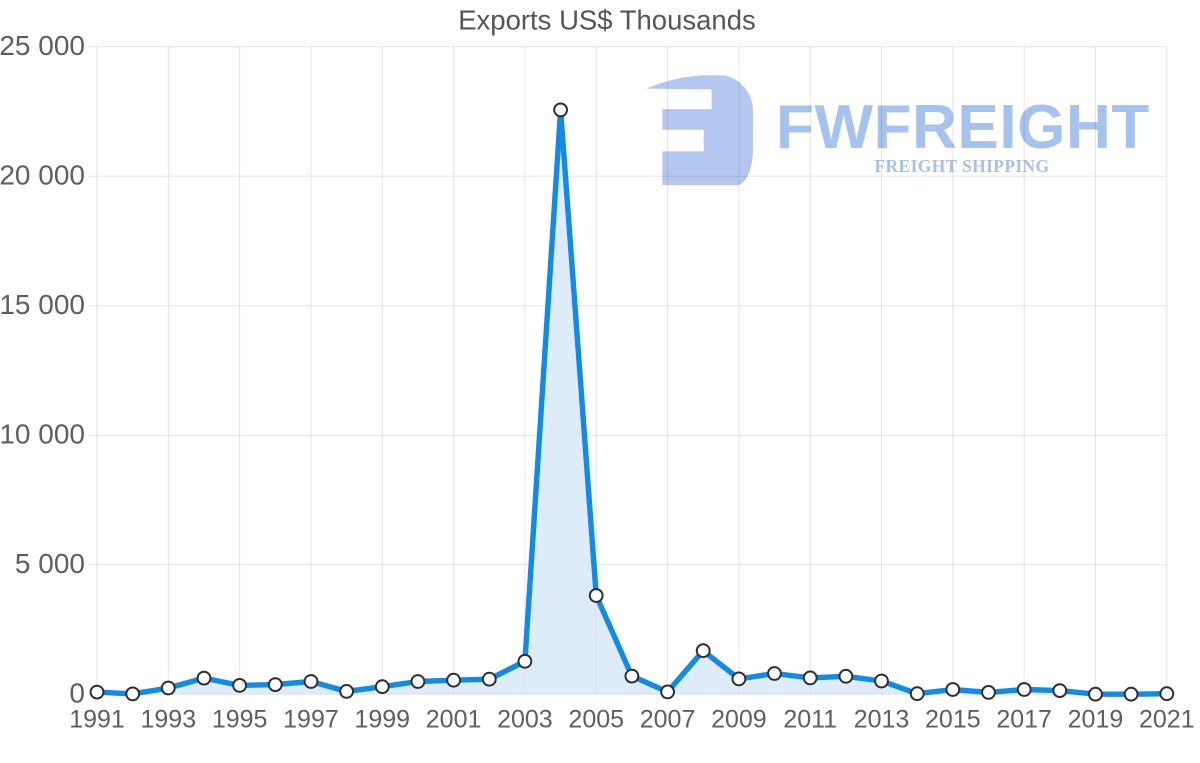 Image resolution: width=1200 pixels, height=763 pixels. What do you see at coordinates (382, 687) in the screenshot?
I see `data-point-1999` at bounding box center [382, 687].